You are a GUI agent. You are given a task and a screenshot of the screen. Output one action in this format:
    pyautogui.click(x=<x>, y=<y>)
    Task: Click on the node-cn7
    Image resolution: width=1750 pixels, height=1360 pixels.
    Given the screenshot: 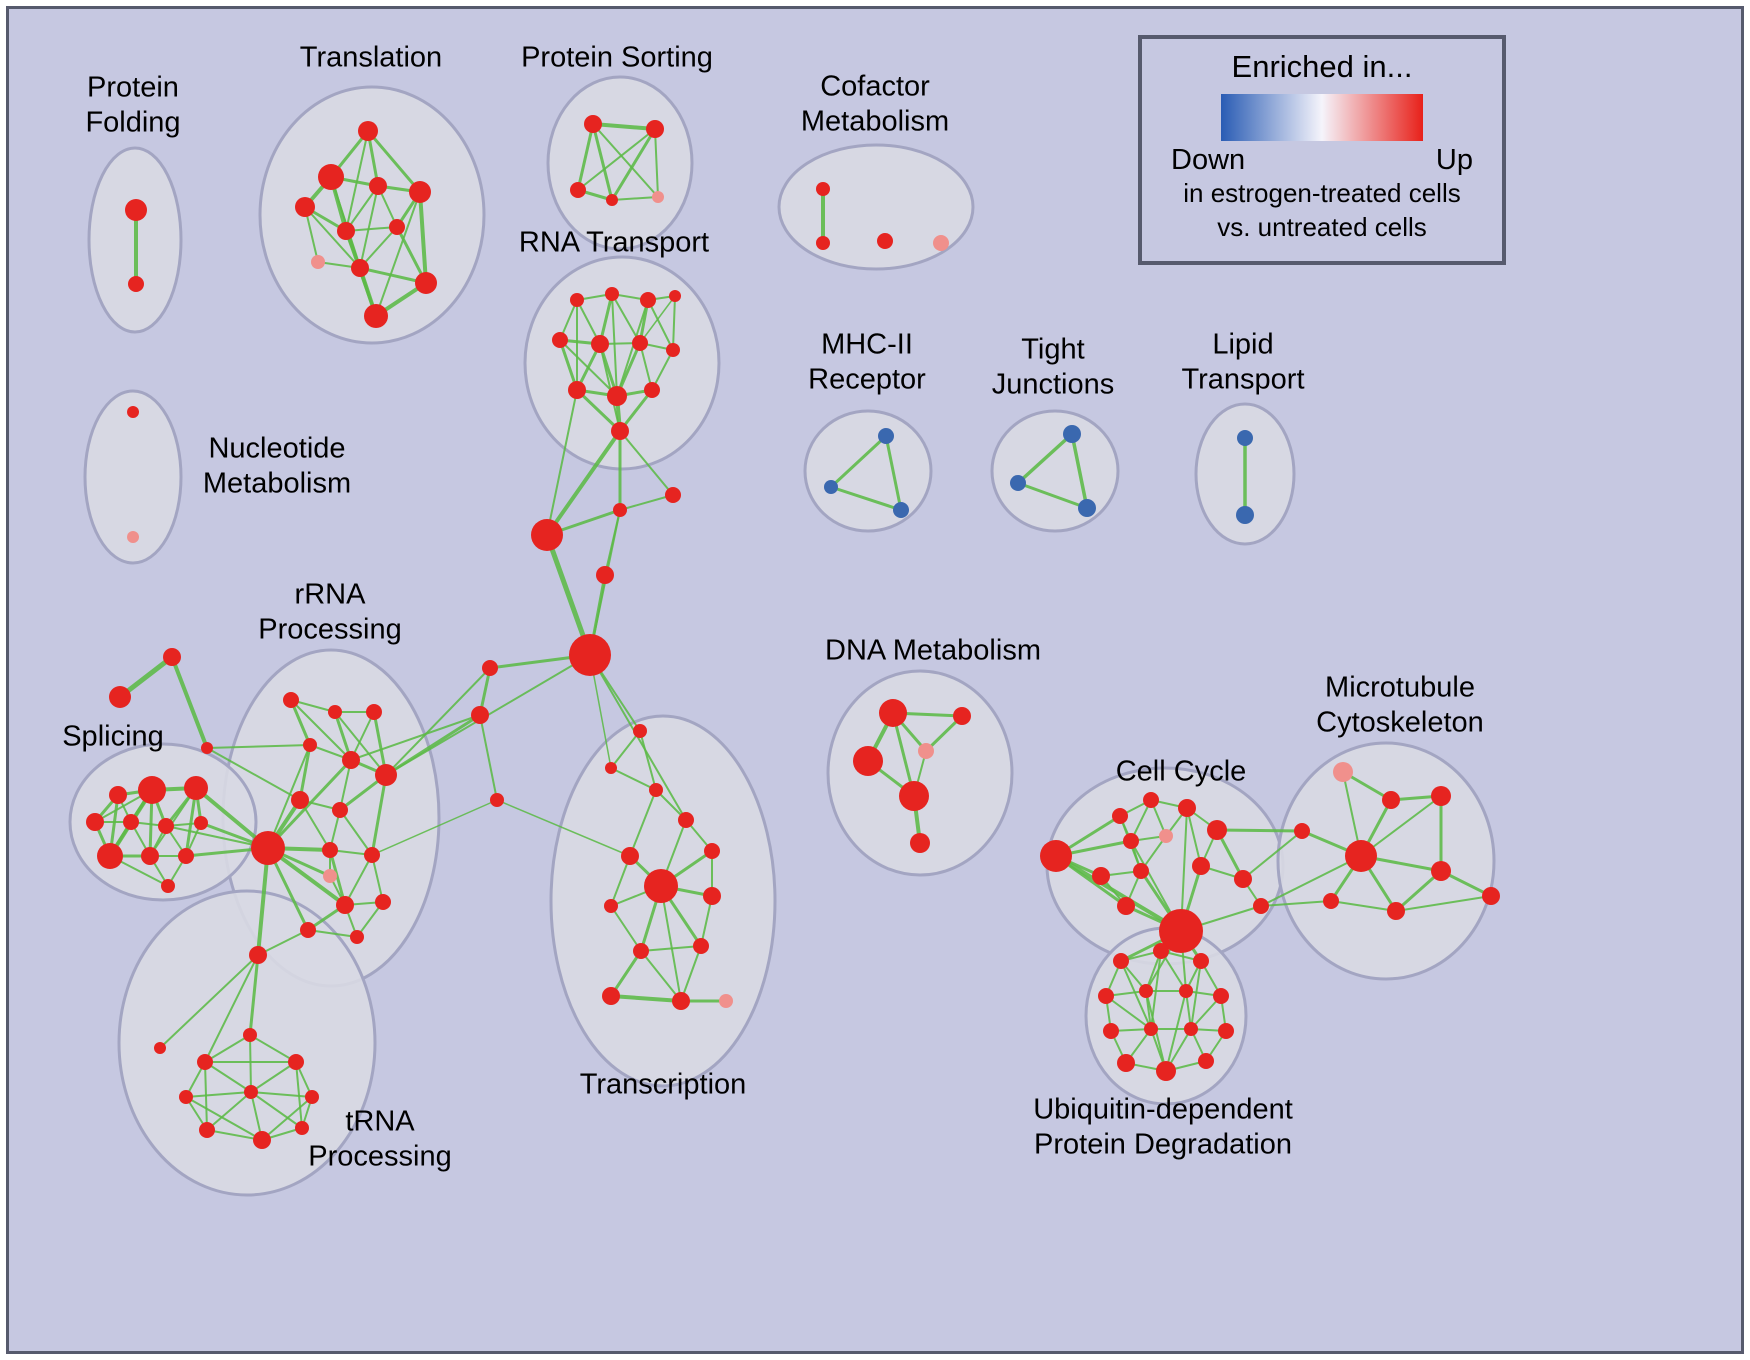 What is the action you would take?
    pyautogui.click(x=480, y=715)
    